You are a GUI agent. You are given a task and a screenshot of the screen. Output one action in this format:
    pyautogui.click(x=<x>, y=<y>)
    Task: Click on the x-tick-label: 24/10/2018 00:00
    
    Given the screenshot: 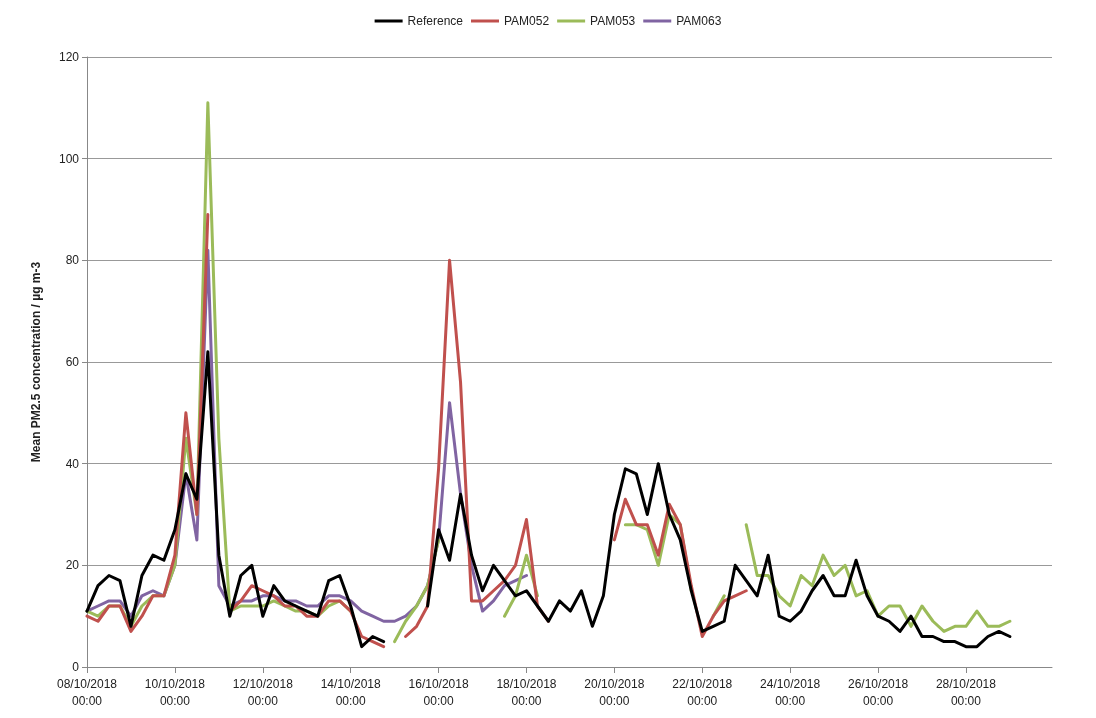 What is the action you would take?
    pyautogui.click(x=790, y=692)
    